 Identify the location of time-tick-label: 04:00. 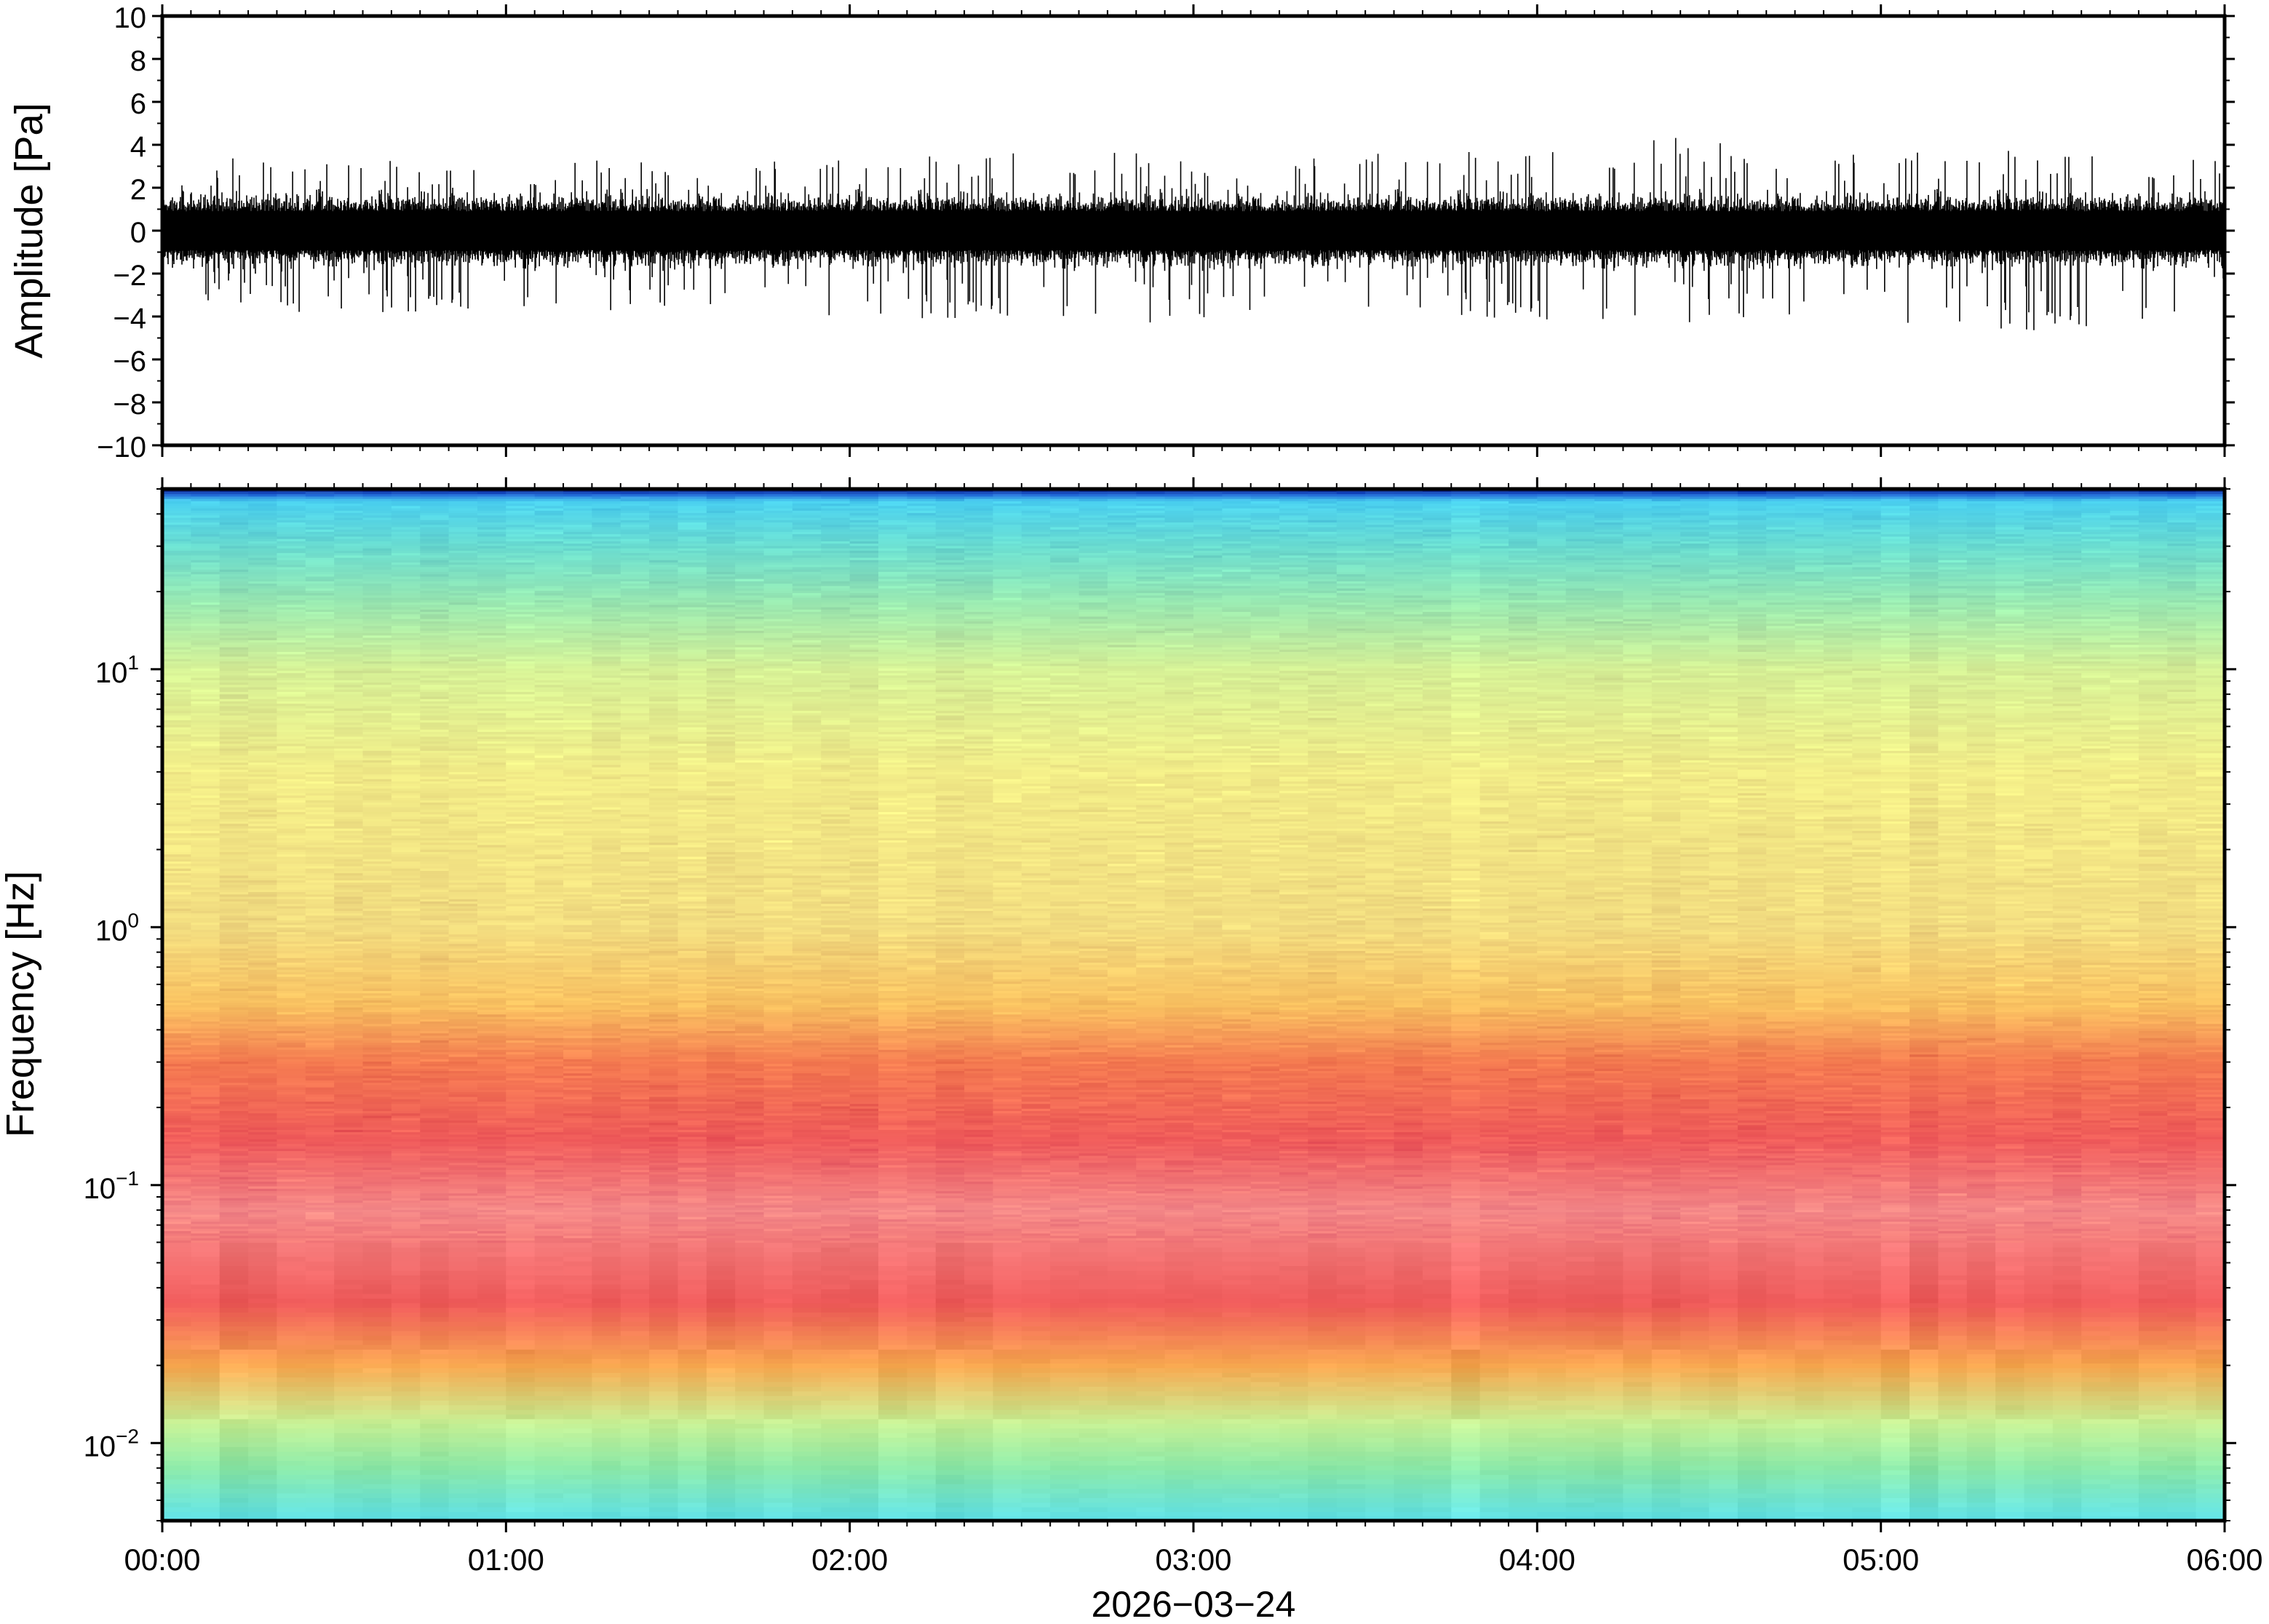
(1537, 1560).